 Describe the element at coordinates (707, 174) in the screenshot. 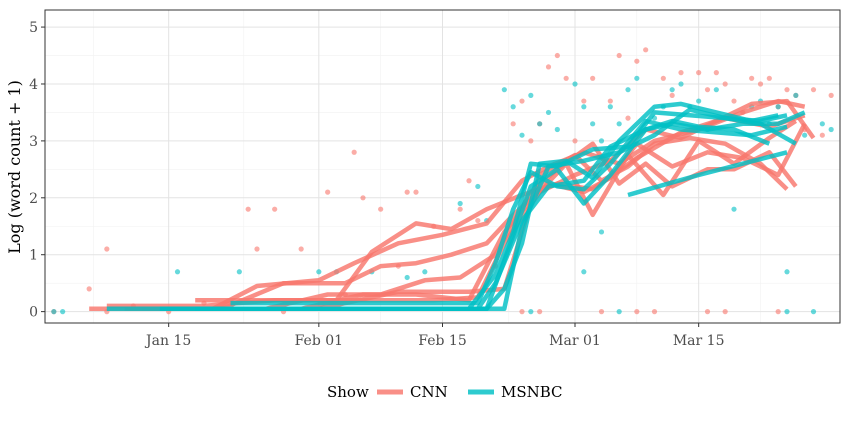

I see `series-line-msnbc` at that location.